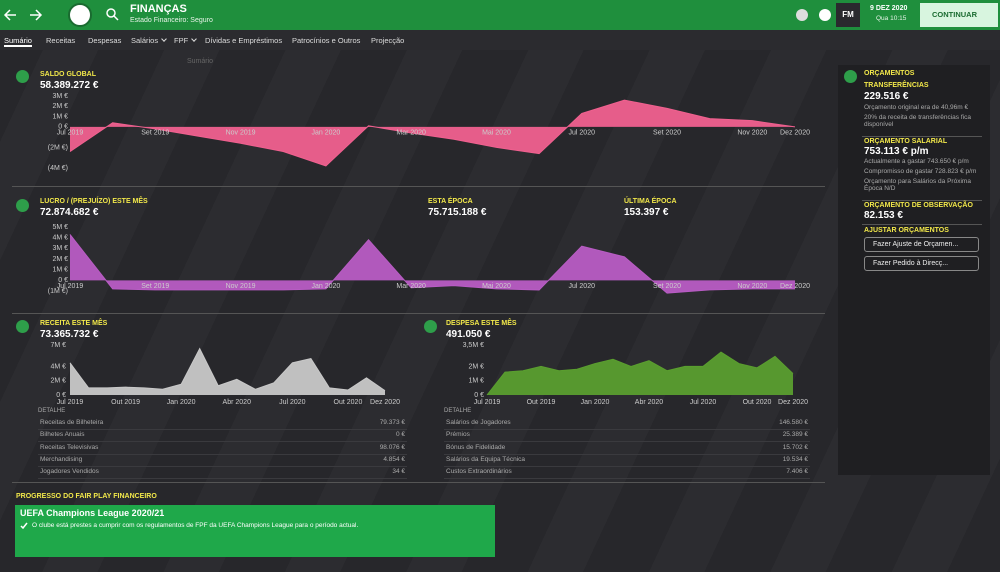  What do you see at coordinates (667, 286) in the screenshot?
I see `x-tick-label: Set 2020` at bounding box center [667, 286].